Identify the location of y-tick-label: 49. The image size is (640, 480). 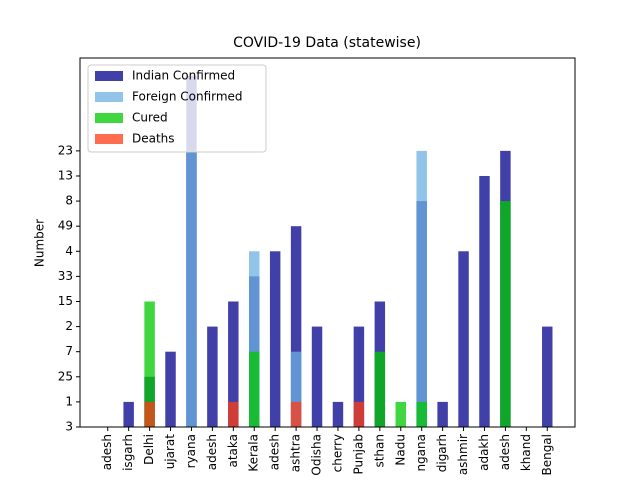
(65, 226).